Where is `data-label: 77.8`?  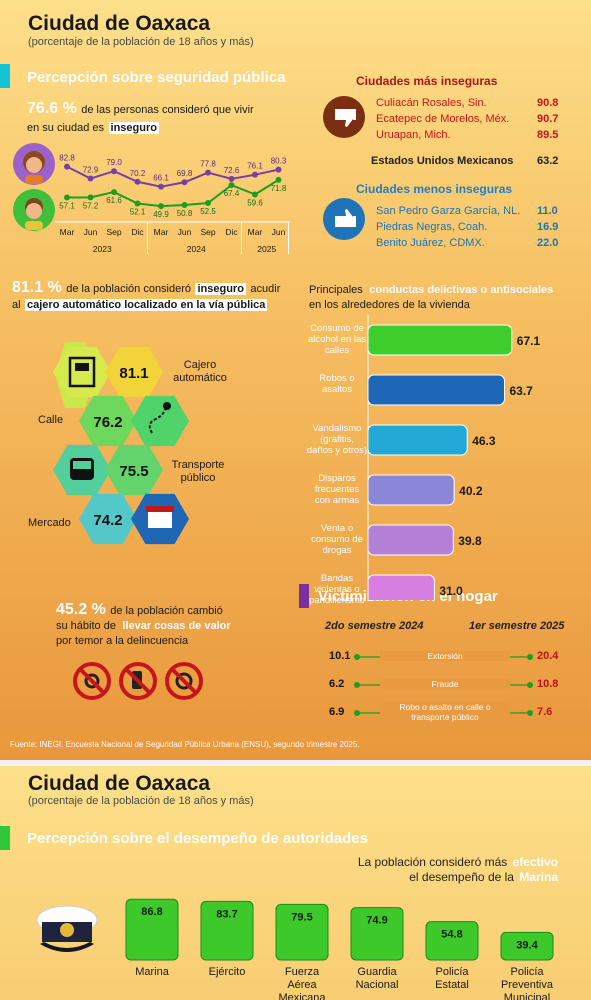 data-label: 77.8 is located at coordinates (208, 164).